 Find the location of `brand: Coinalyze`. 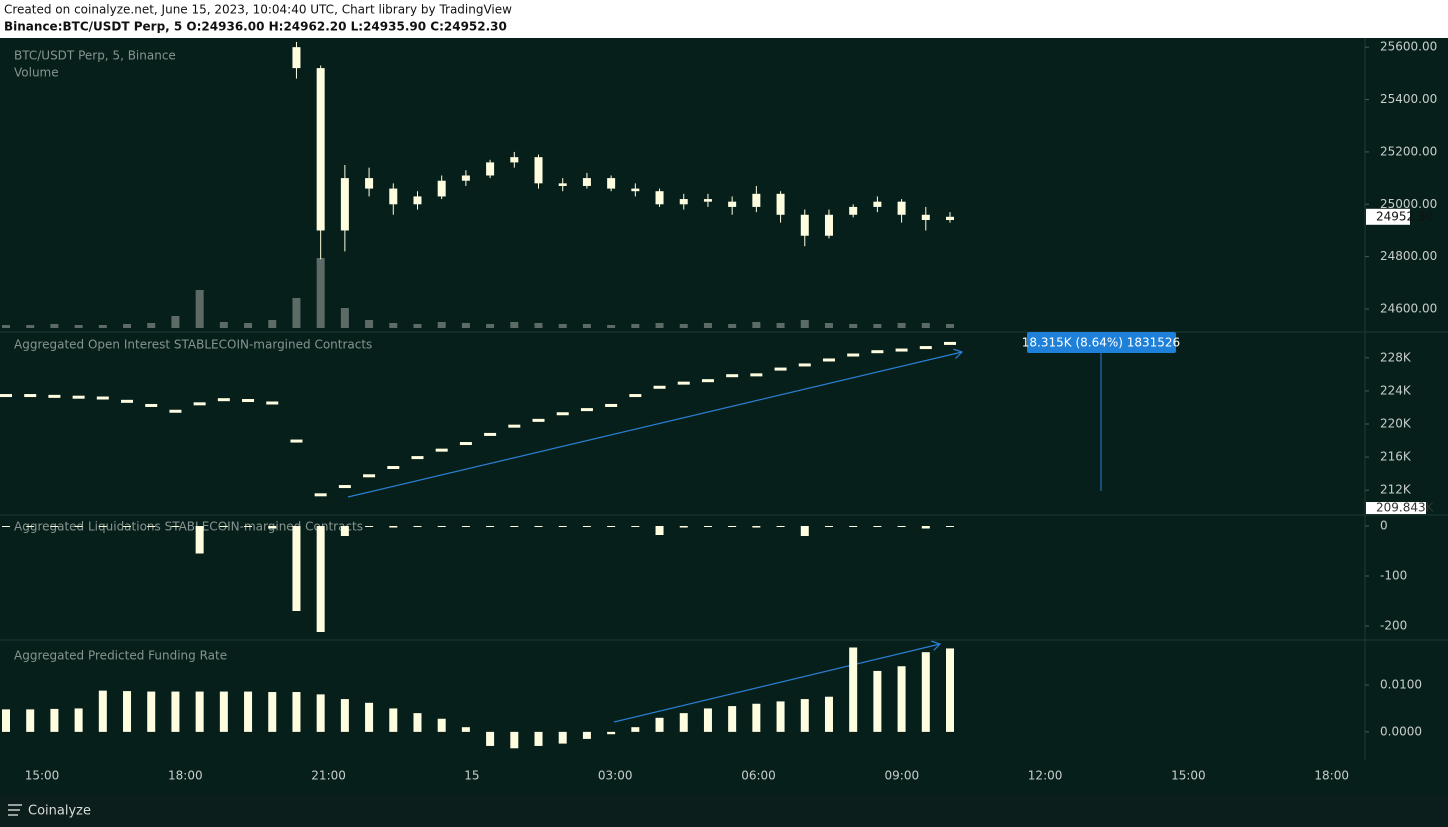

brand: Coinalyze is located at coordinates (59, 811).